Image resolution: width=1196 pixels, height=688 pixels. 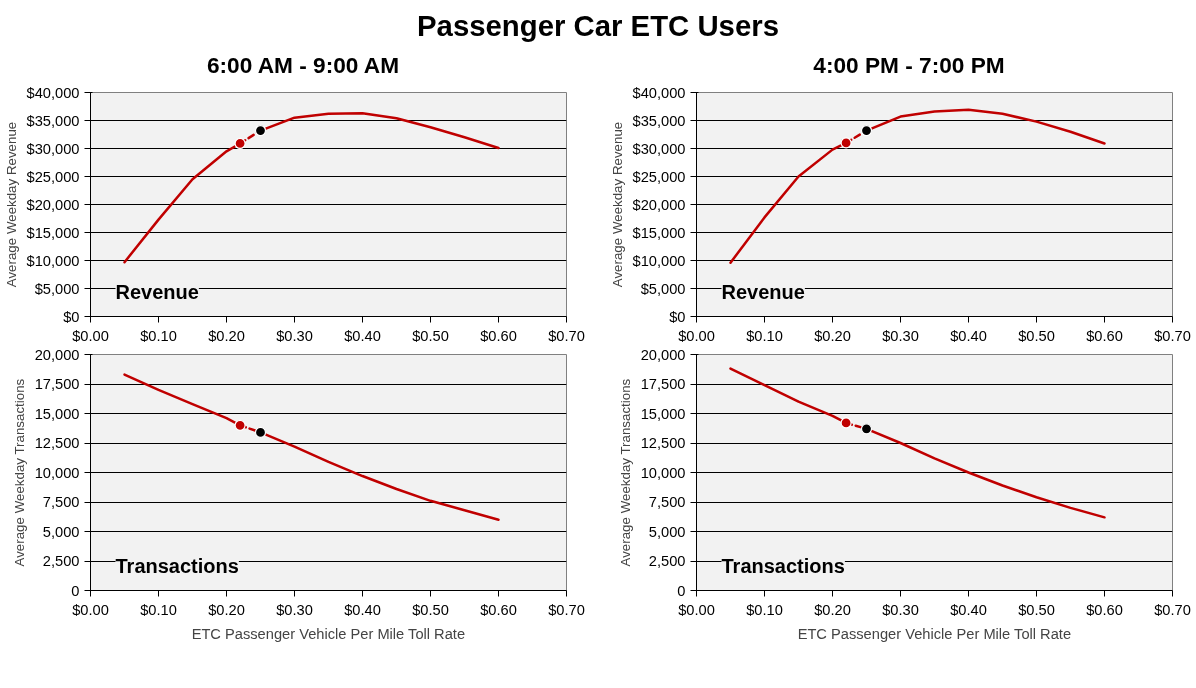 I want to click on chart-subtitle: 4:00 PM - 7:00 PM, so click(x=909, y=65).